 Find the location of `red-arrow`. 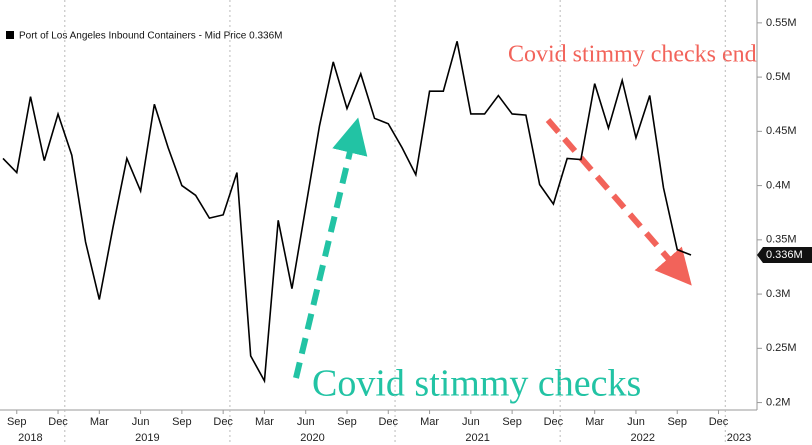

red-arrow is located at coordinates (618, 202).